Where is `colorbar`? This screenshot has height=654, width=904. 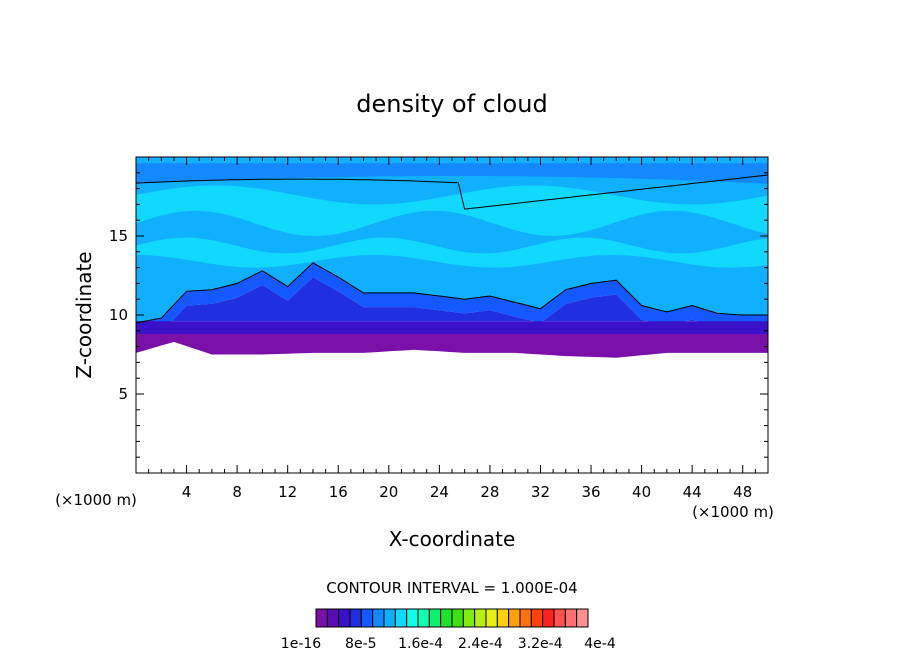 colorbar is located at coordinates (452, 618).